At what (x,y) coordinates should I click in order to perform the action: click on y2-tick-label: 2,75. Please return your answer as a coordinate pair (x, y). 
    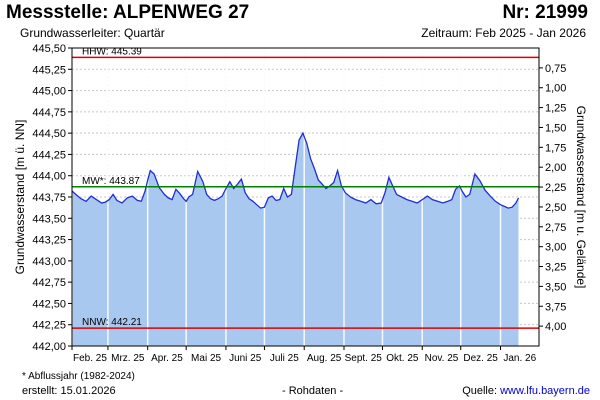
    Looking at the image, I should click on (555, 228).